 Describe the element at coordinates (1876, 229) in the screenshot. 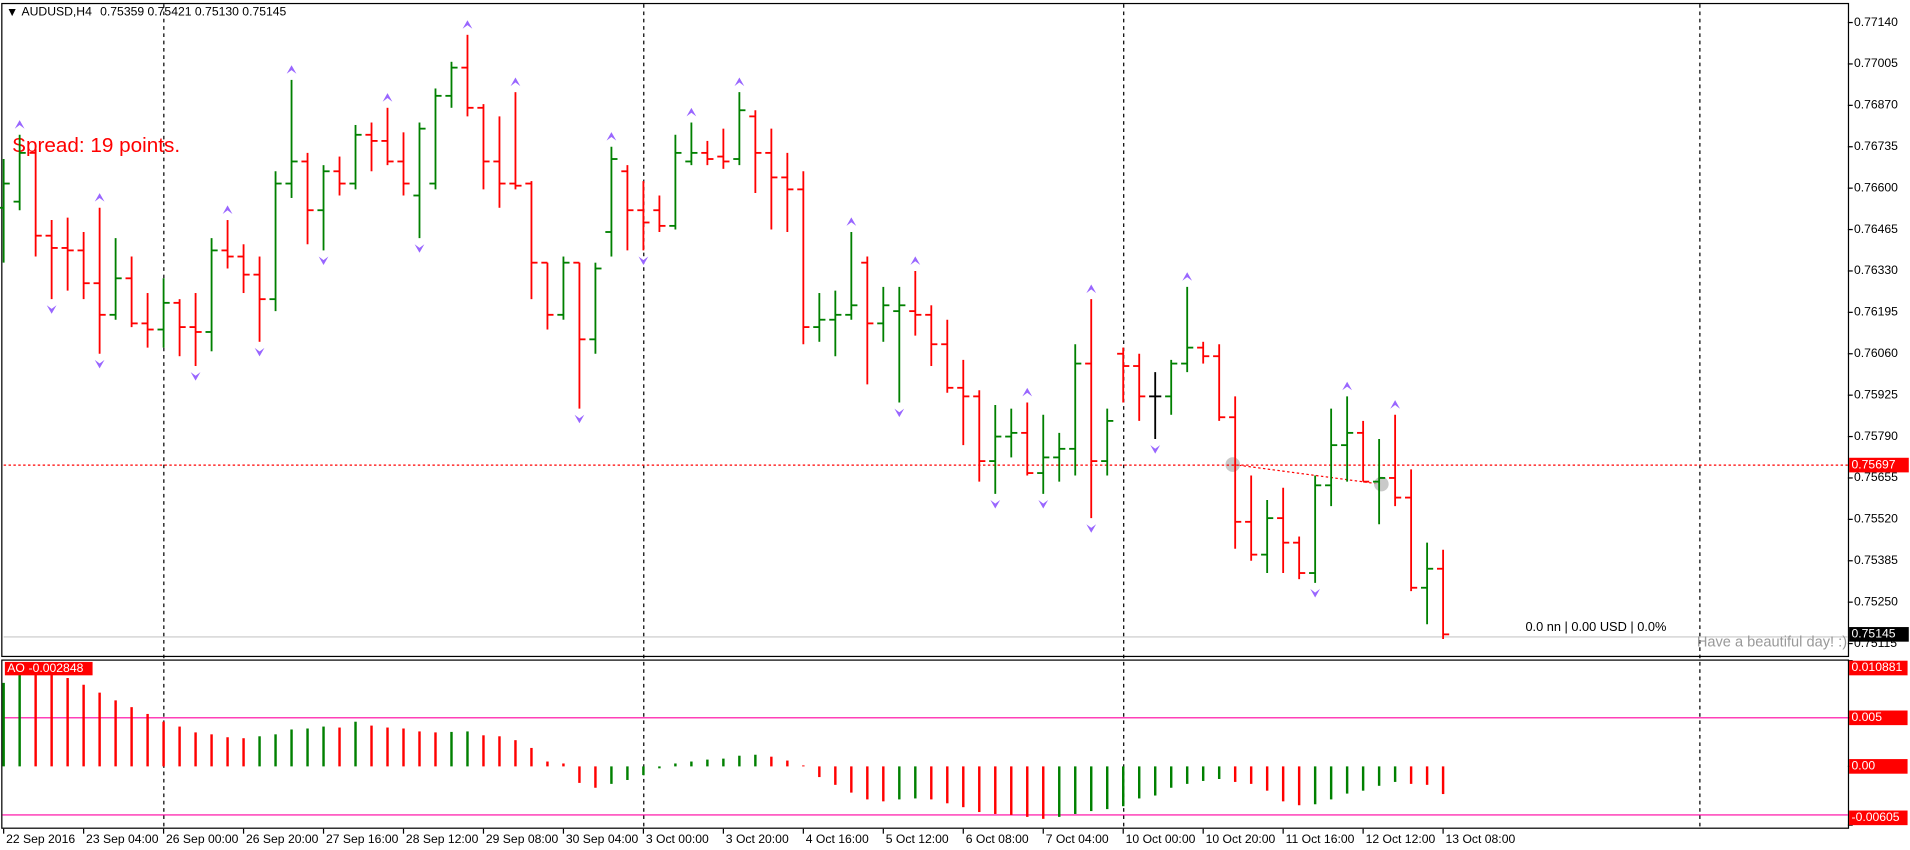

I see `y-tick-label: 0.76465` at that location.